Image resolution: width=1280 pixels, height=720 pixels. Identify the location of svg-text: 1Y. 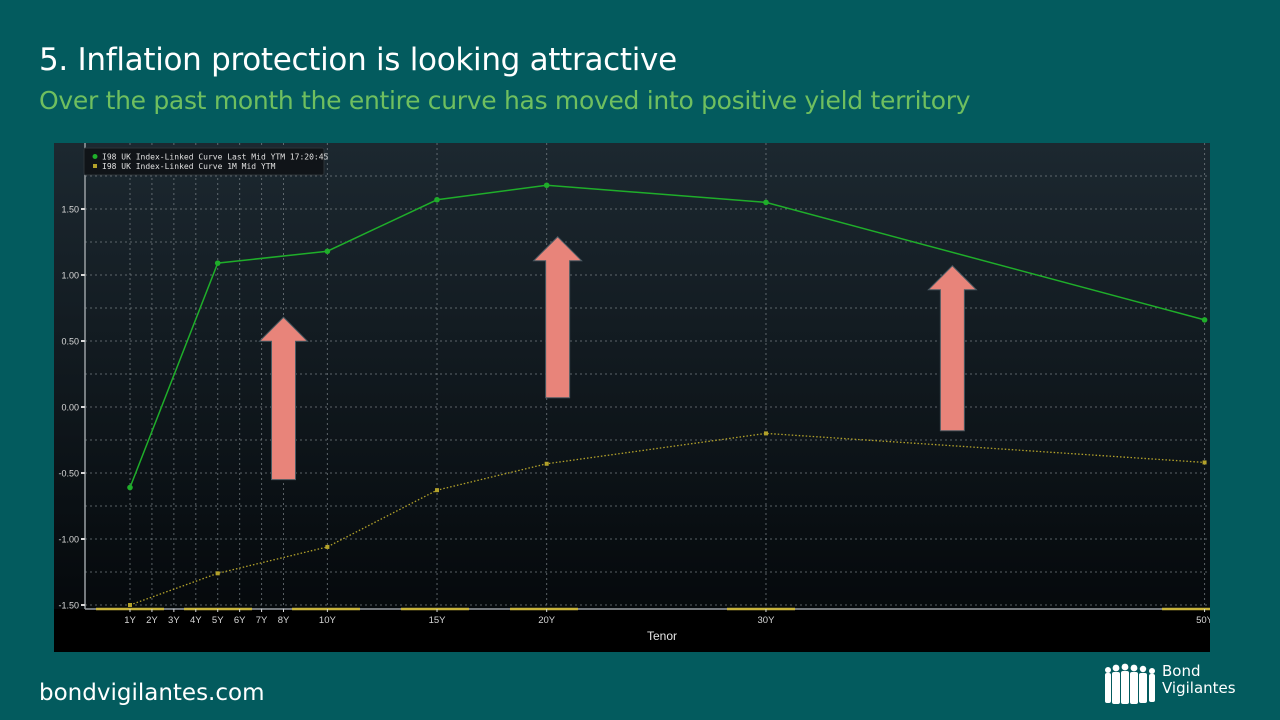
(130, 620).